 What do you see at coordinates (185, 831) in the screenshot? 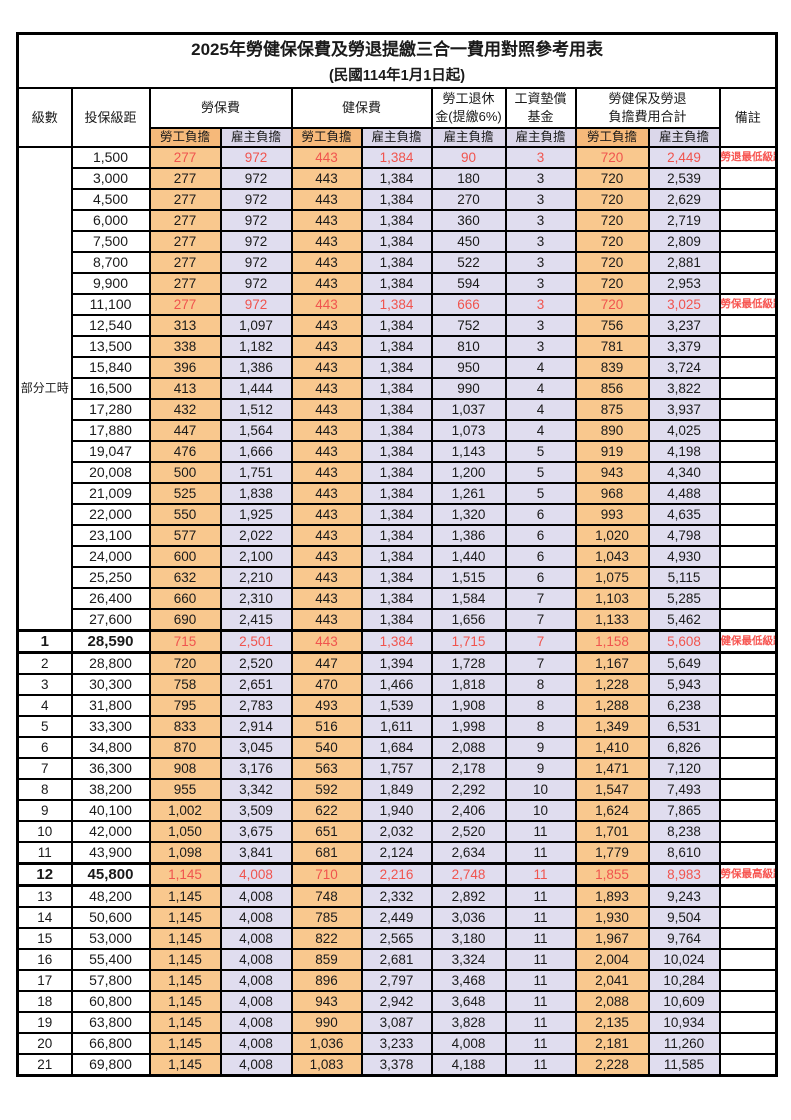
I see `labor-employee-cell: 1,050` at bounding box center [185, 831].